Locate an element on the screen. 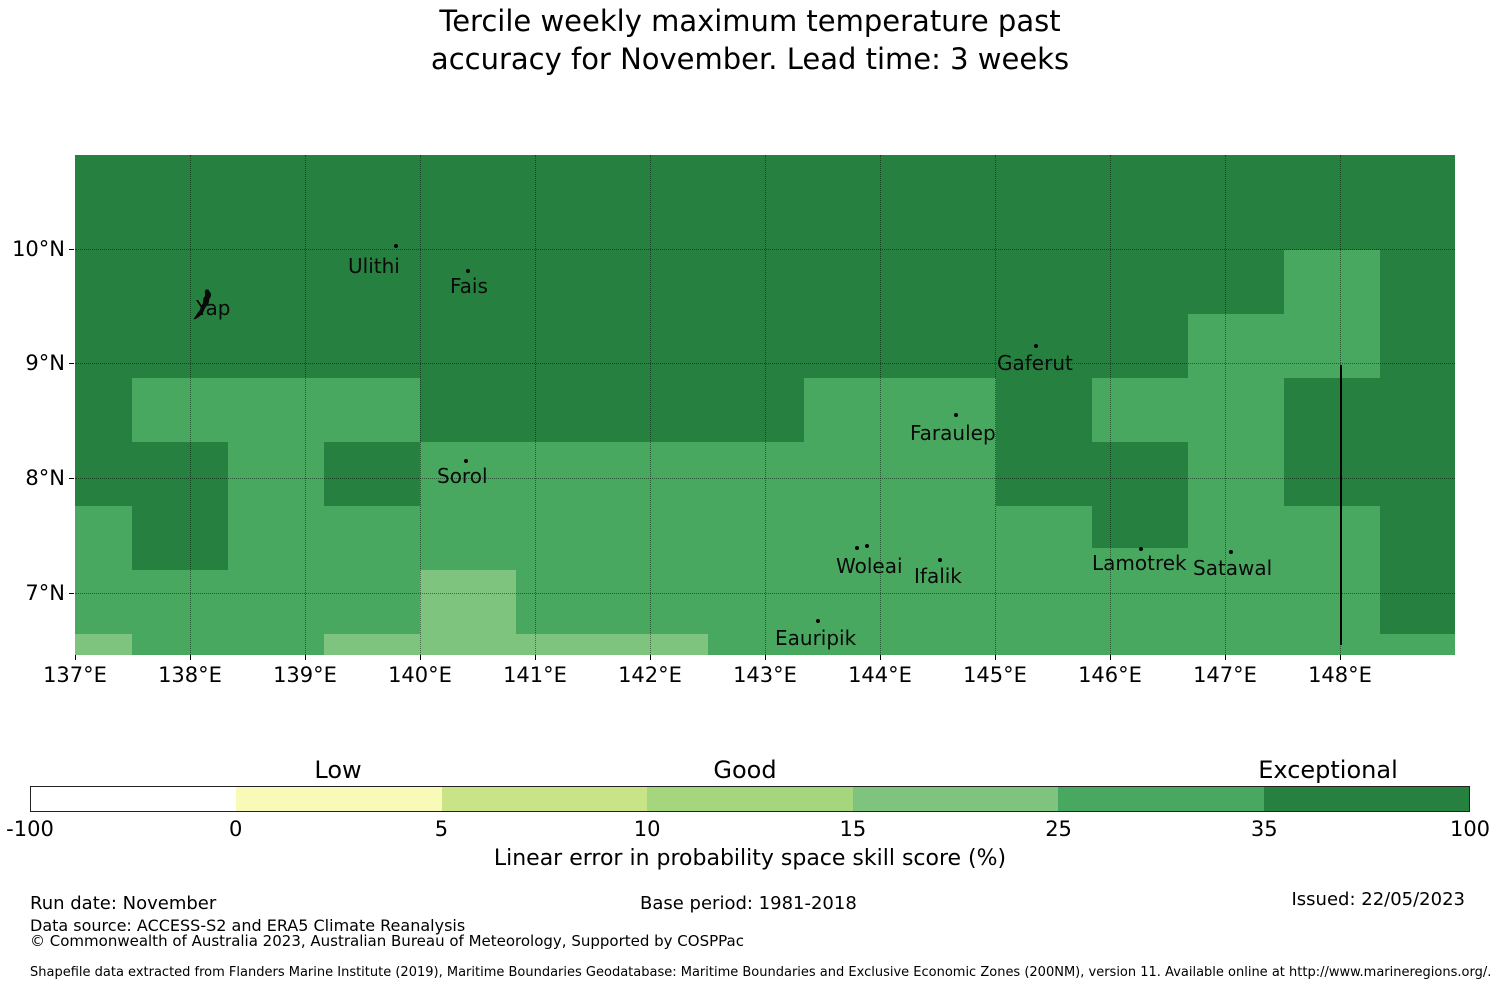  x-tick-label: 143°E is located at coordinates (765, 675).